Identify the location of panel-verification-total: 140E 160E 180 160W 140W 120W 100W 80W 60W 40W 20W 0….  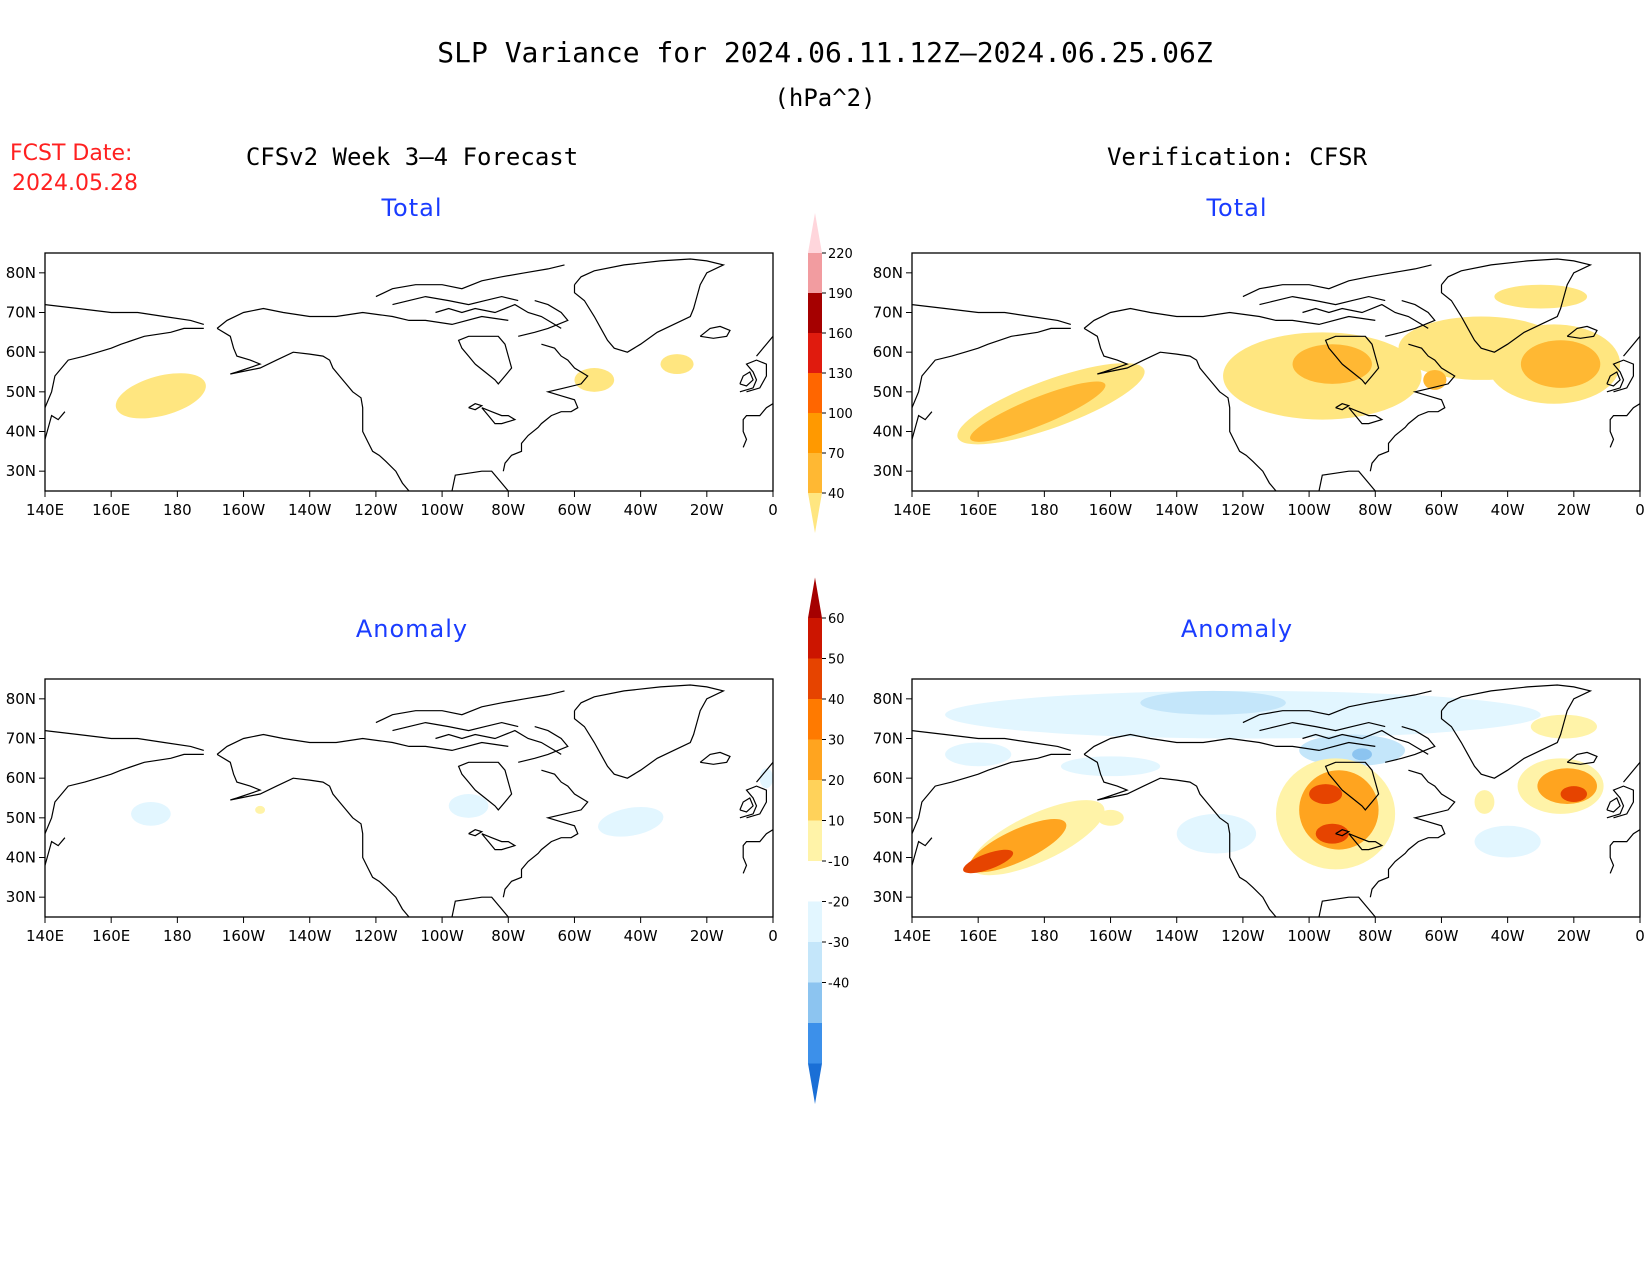
(1259, 385).